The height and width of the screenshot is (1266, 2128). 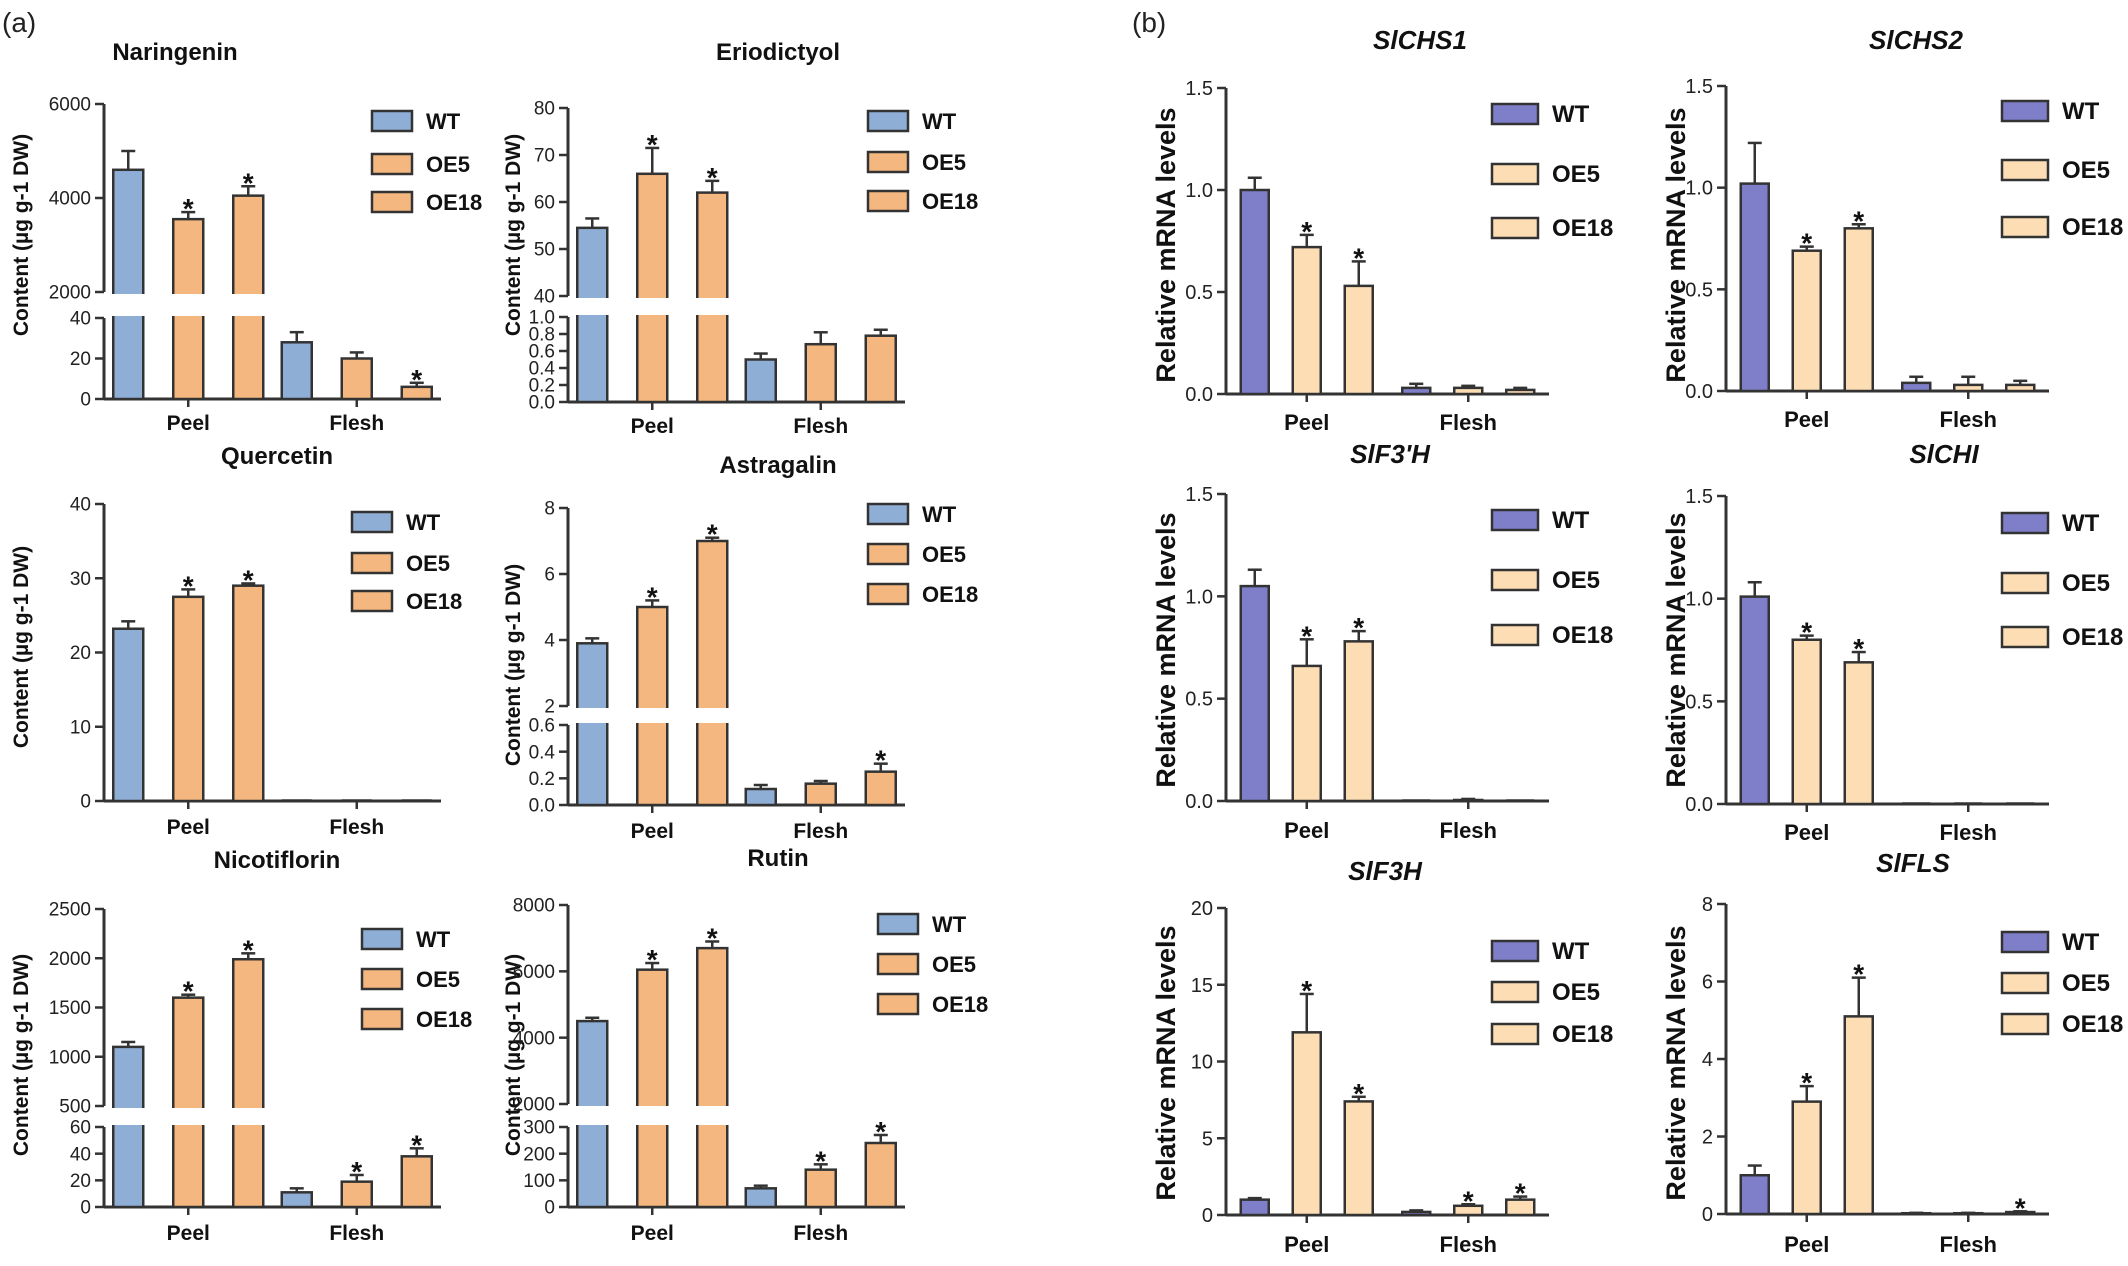 What do you see at coordinates (549, 707) in the screenshot?
I see `y-tick-label: 2` at bounding box center [549, 707].